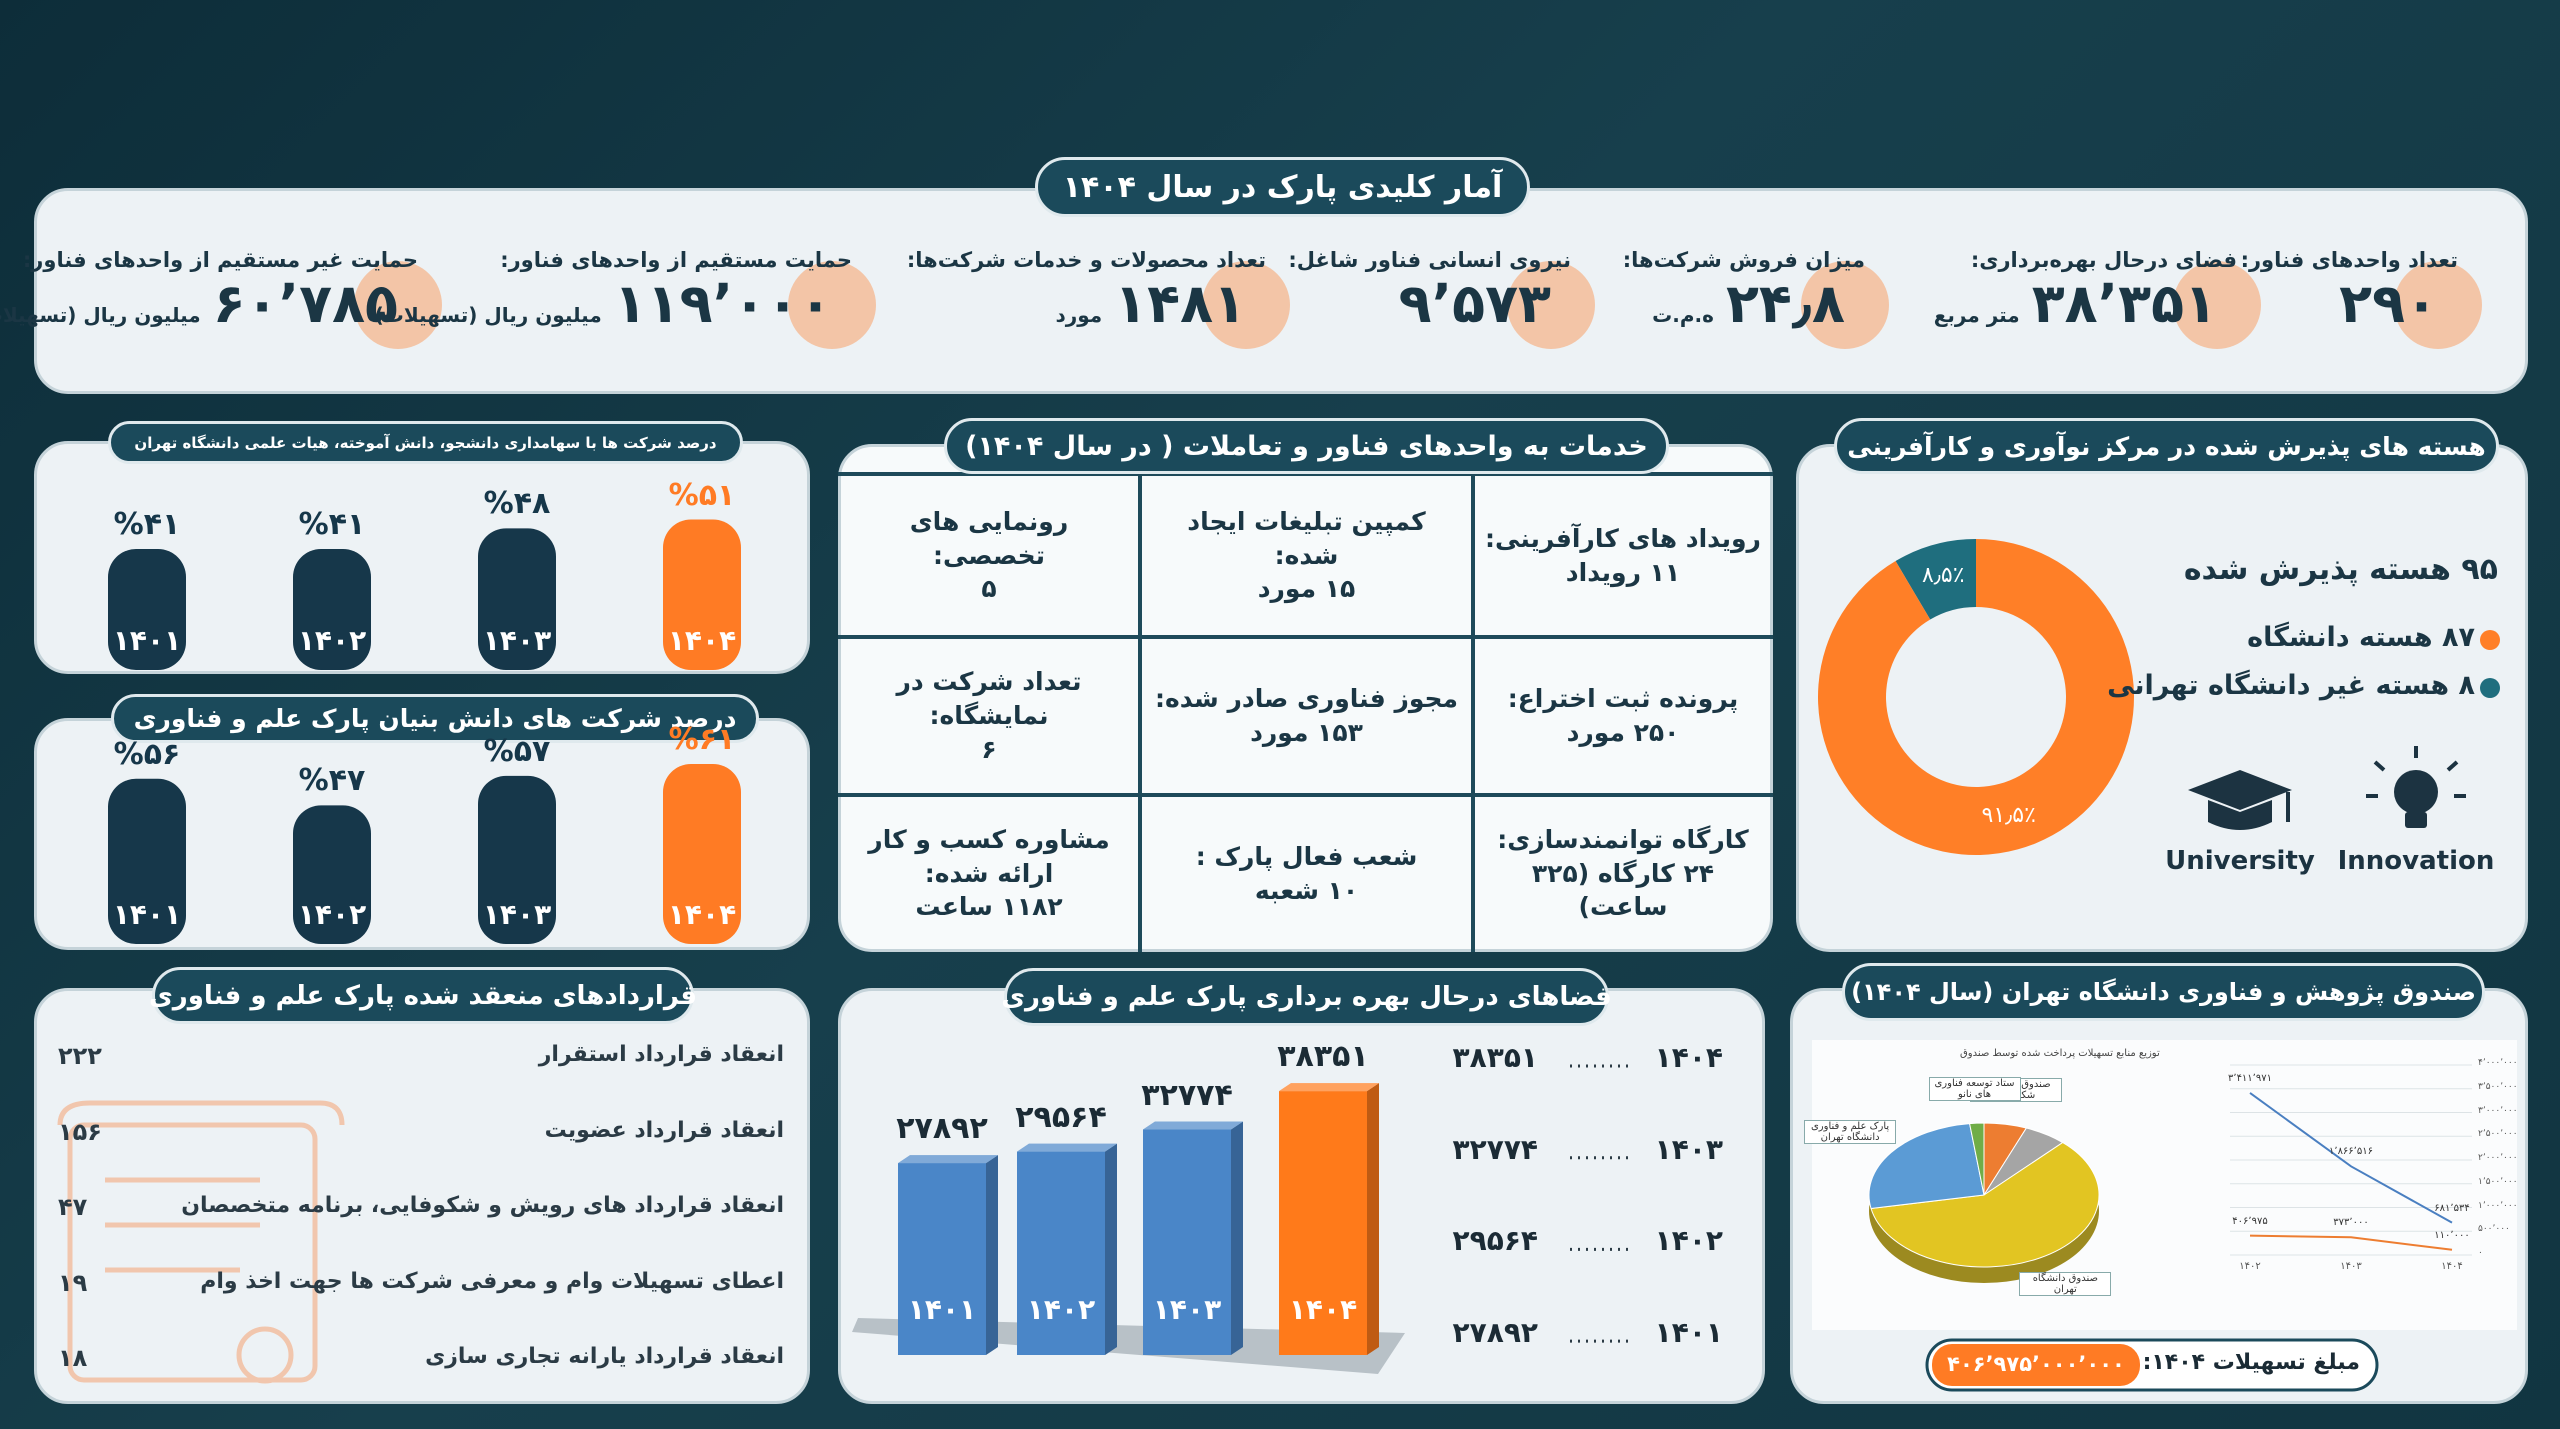  Describe the element at coordinates (1623, 839) in the screenshot. I see `service-label: کارگاه توانمندسازی:` at that location.